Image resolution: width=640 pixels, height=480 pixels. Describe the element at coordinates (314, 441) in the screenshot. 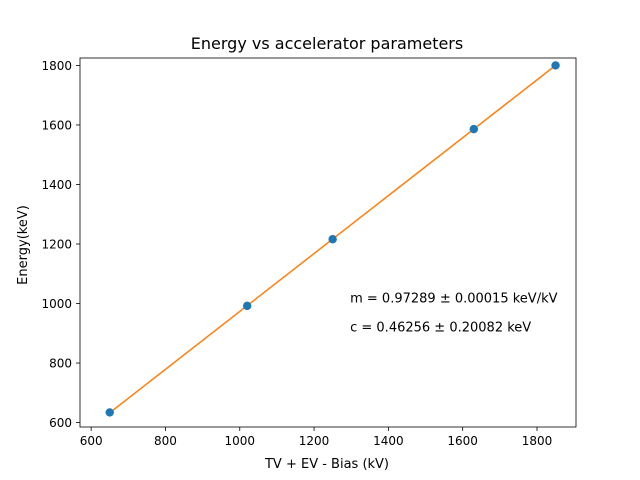

I see `x-tick-label: 1200` at that location.